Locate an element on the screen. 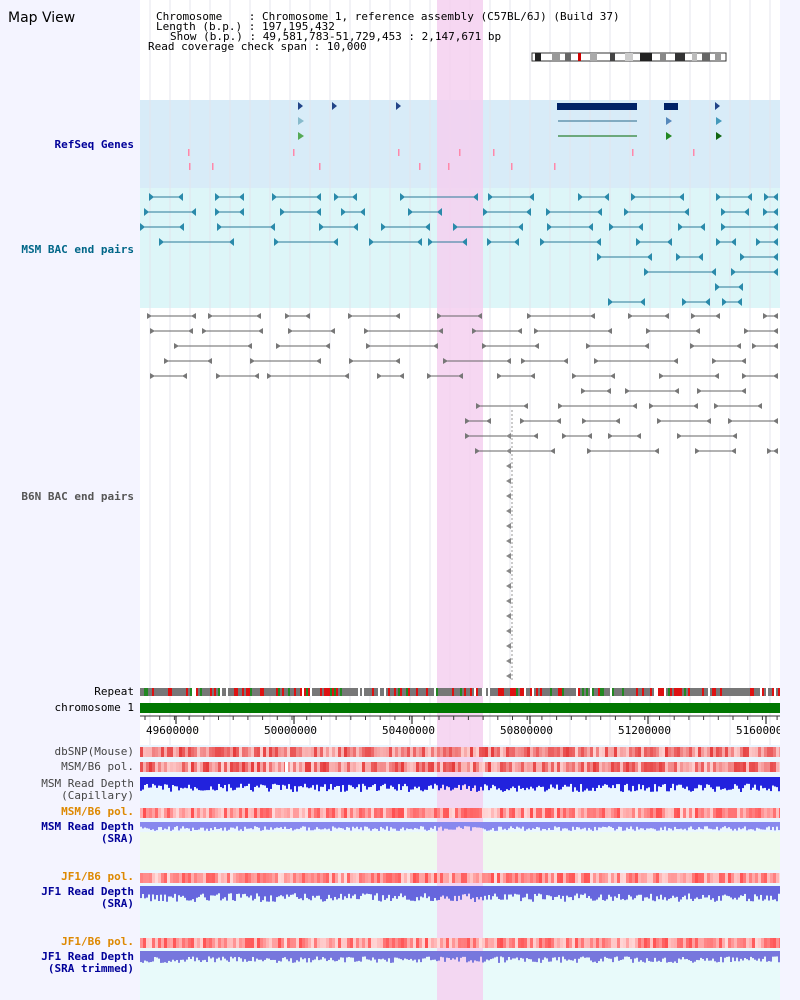 This screenshot has width=800, height=1000. chromosome-bar is located at coordinates (460, 708).